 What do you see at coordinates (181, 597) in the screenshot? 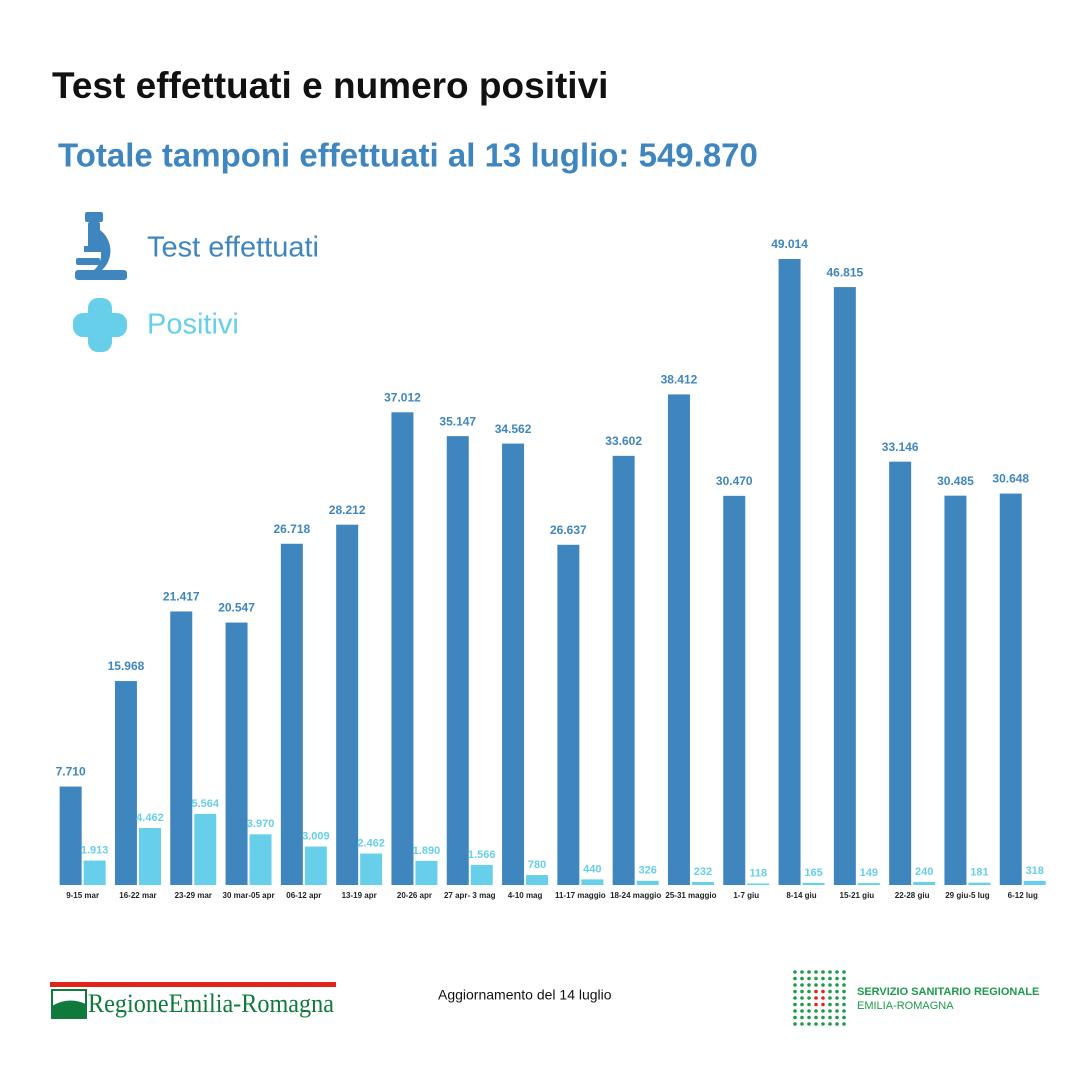
I see `value-label: 21.417` at bounding box center [181, 597].